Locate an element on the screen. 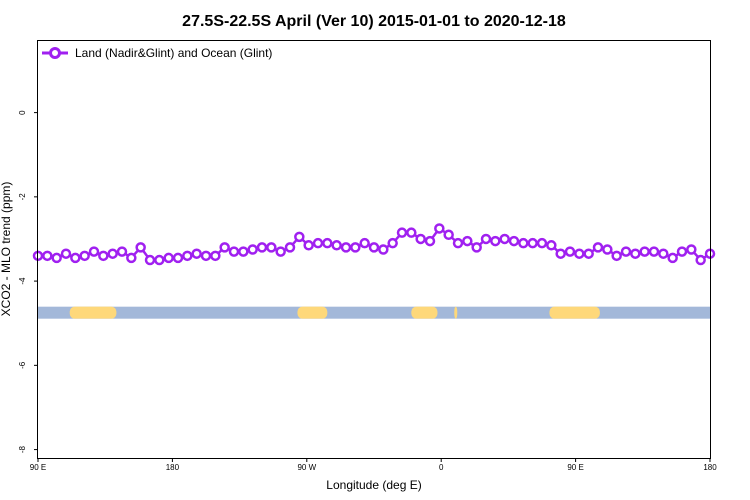 Image resolution: width=750 pixels, height=500 pixels. x-tick-label: 90 W is located at coordinates (306, 467).